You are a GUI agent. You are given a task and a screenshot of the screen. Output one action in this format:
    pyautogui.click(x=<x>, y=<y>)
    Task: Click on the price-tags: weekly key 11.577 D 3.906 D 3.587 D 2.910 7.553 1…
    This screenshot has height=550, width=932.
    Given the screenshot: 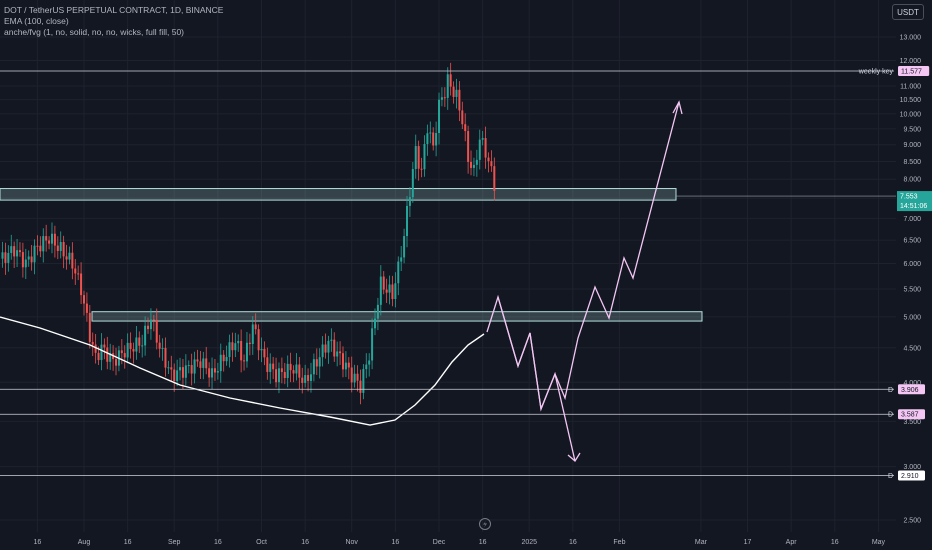 What is the action you would take?
    pyautogui.click(x=895, y=273)
    